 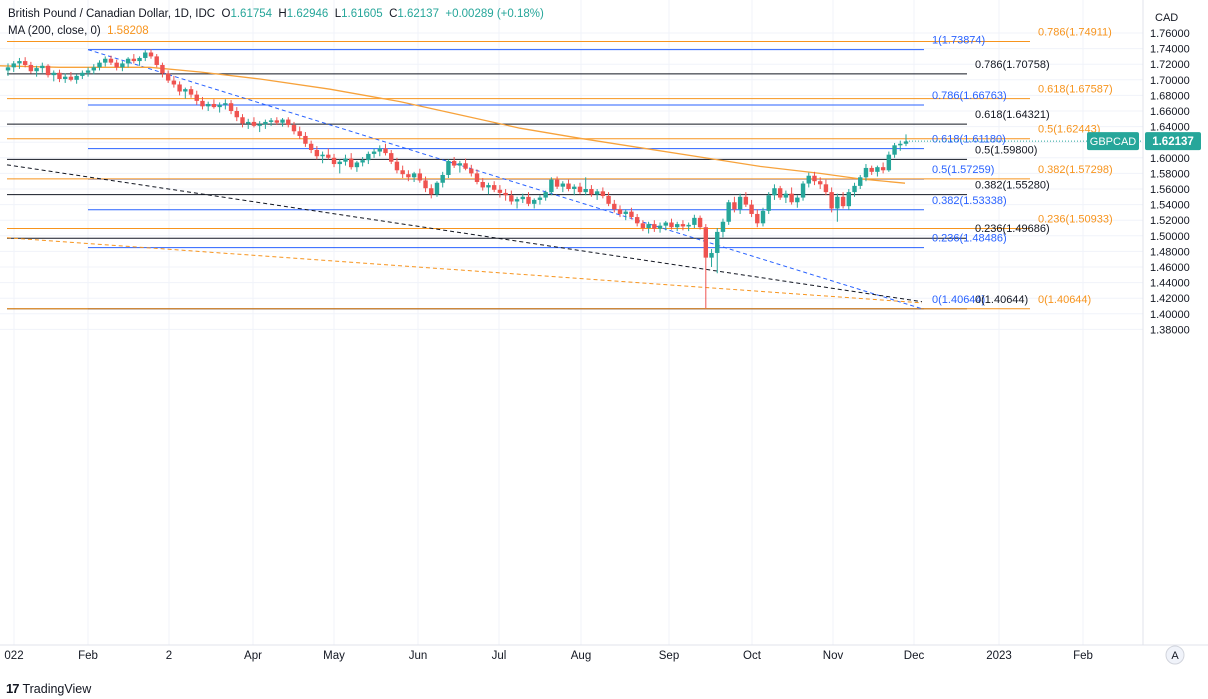 What do you see at coordinates (1175, 655) in the screenshot?
I see `auto-scale-button: A` at bounding box center [1175, 655].